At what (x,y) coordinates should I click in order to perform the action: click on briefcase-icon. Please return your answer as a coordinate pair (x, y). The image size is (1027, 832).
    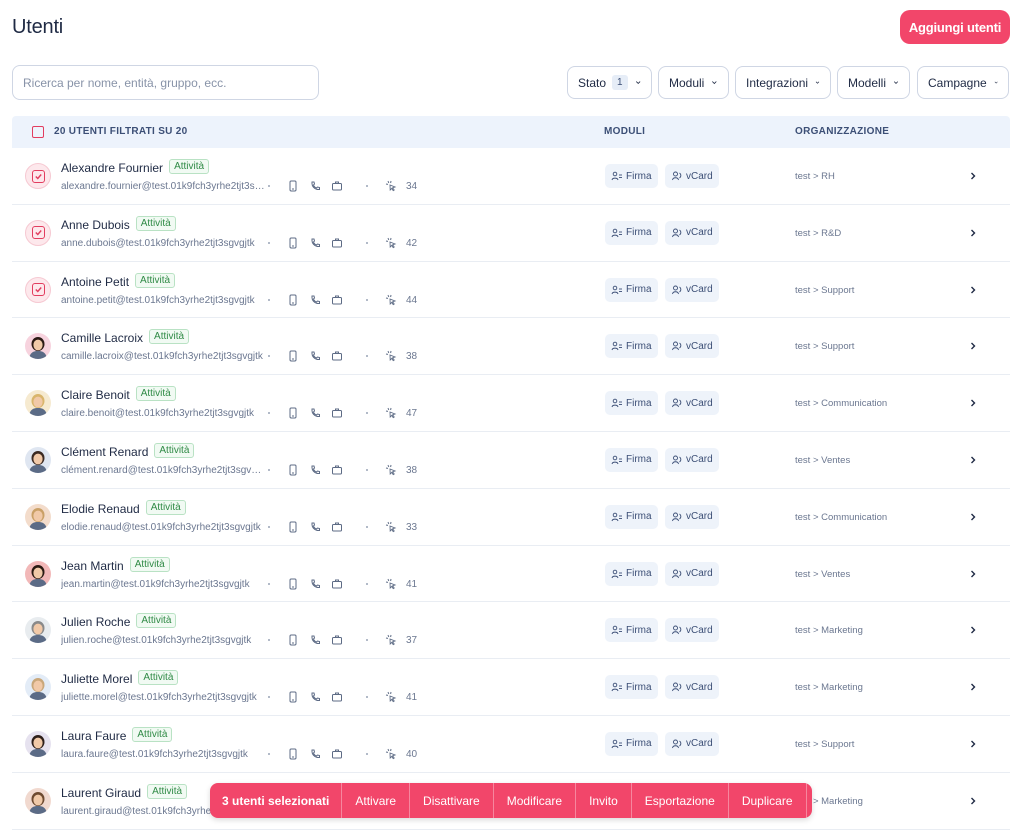
    Looking at the image, I should click on (337, 754).